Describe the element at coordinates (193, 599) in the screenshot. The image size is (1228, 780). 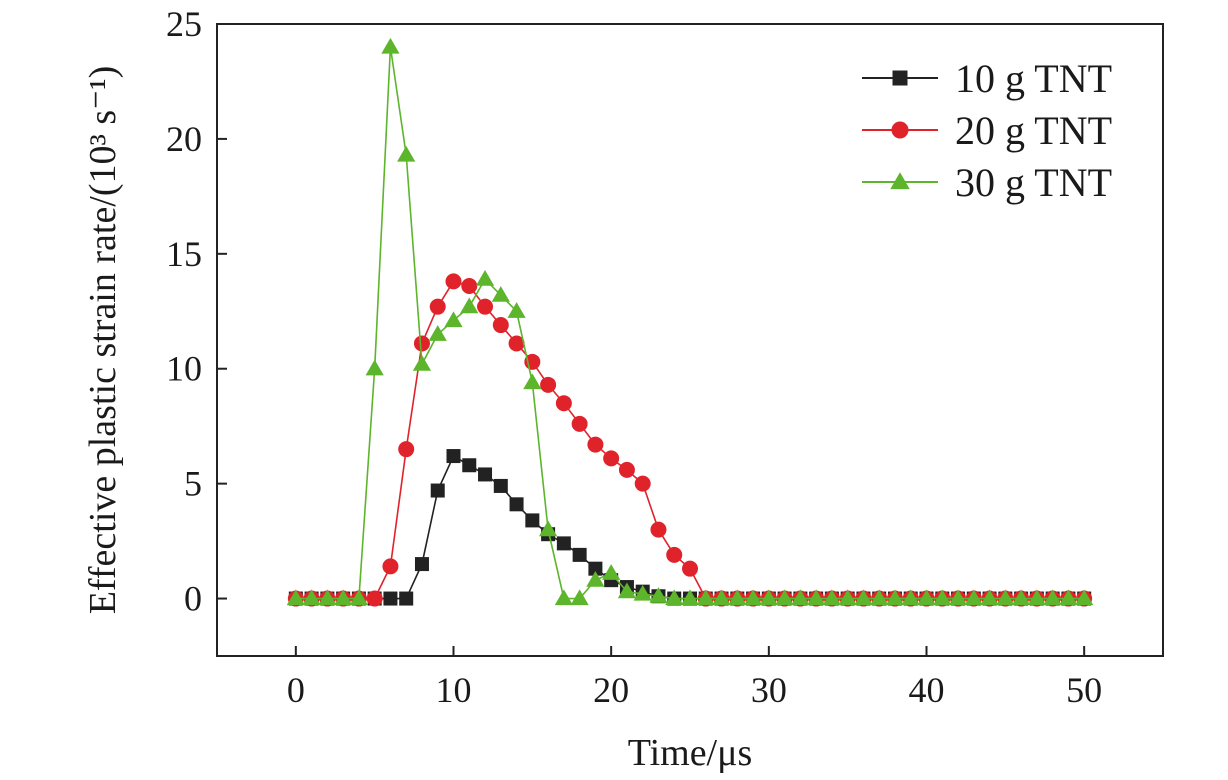
I see `y-tick-label: 0` at that location.